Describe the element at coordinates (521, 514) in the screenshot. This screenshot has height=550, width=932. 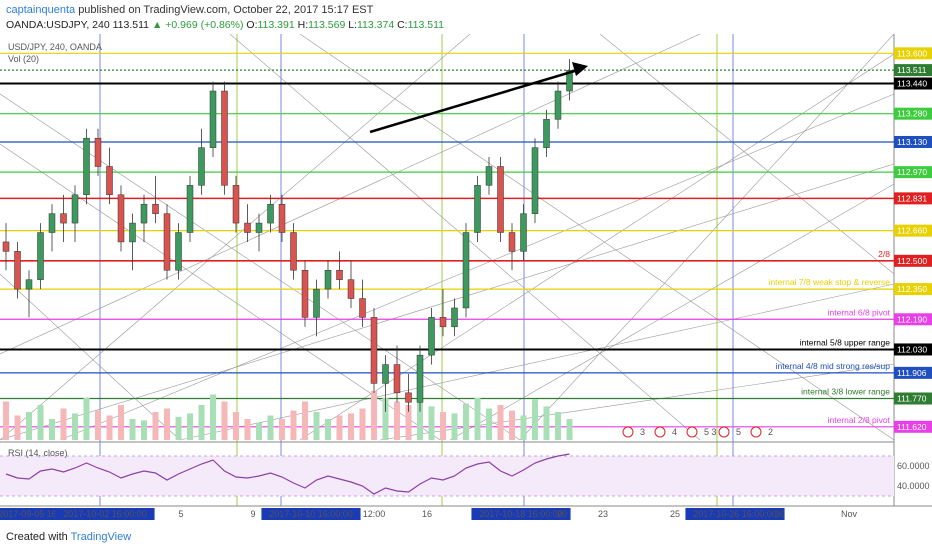
I see `time-axis-label: 2017-10-18 16:00:00` at that location.